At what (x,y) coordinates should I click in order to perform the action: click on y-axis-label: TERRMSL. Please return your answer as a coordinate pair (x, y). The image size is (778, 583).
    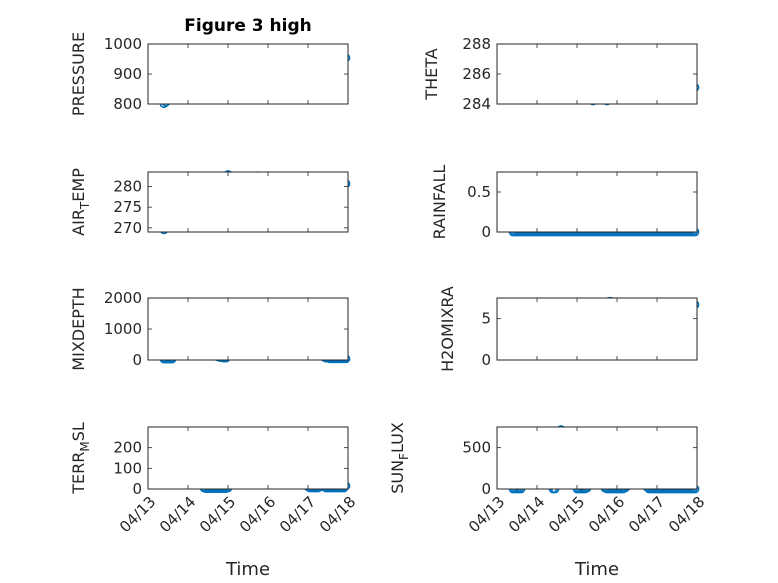
    Looking at the image, I should click on (80, 458).